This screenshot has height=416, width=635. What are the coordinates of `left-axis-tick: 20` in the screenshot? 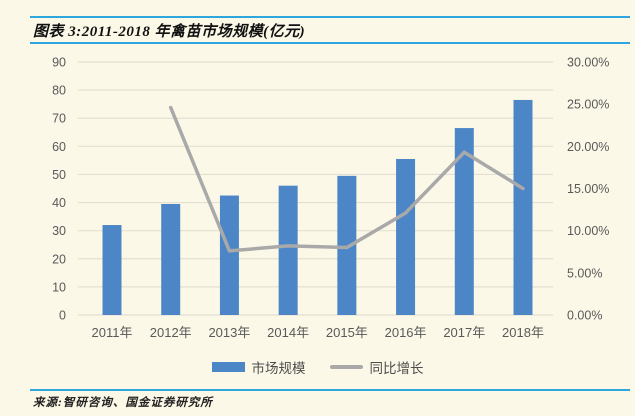 It's located at (59, 259).